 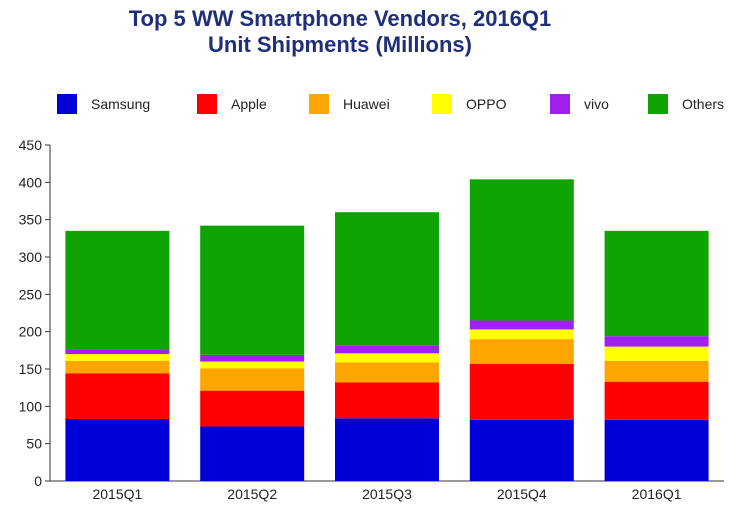 I want to click on legend-label-huawei: Huawei, so click(x=366, y=104).